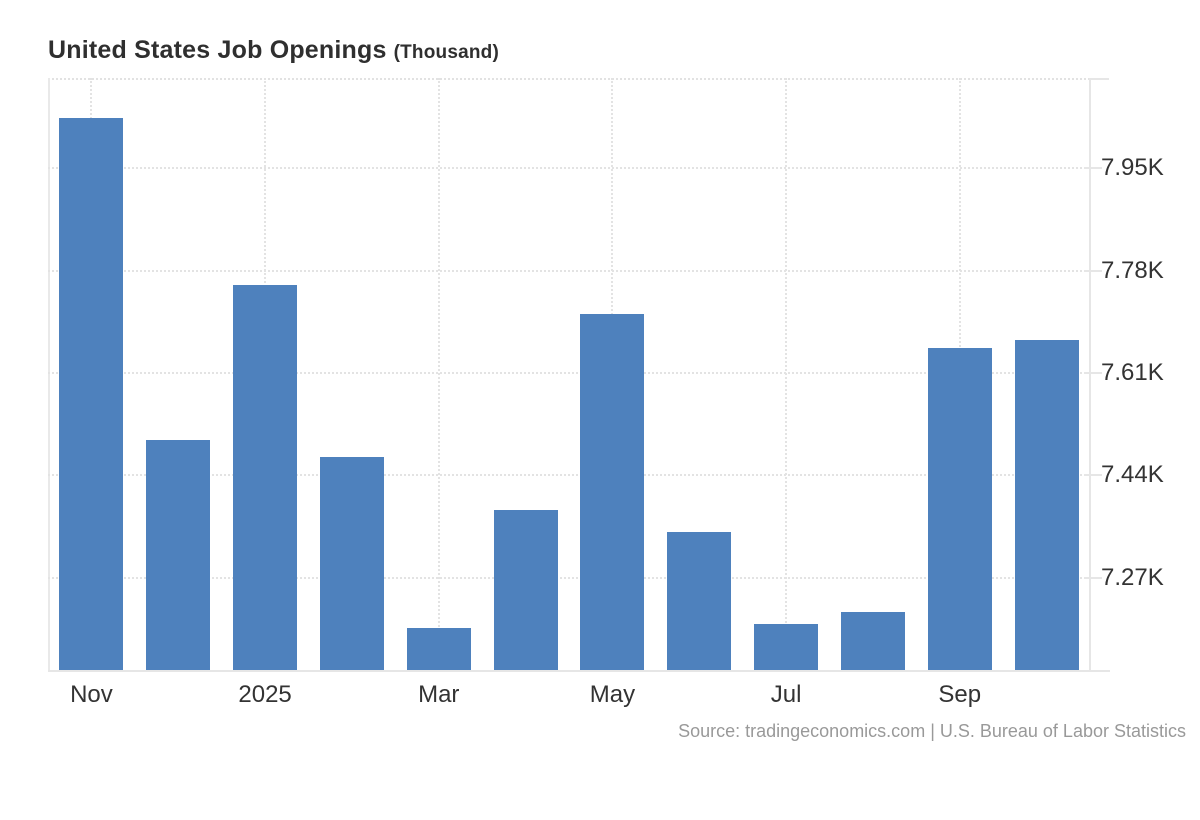  Describe the element at coordinates (569, 373) in the screenshot. I see `gridline-y-7.61K` at that location.